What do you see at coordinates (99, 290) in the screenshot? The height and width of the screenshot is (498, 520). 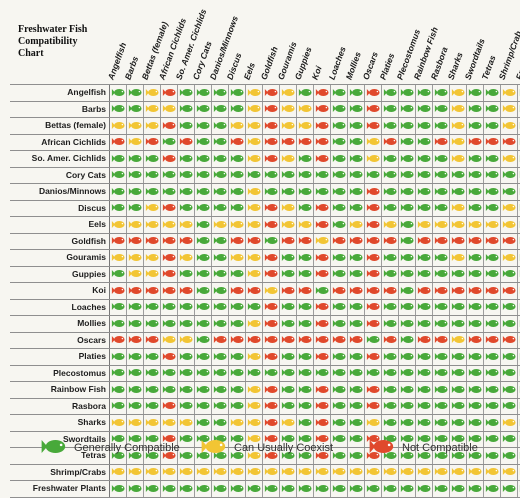 I see `row-label: Koi` at bounding box center [99, 290].